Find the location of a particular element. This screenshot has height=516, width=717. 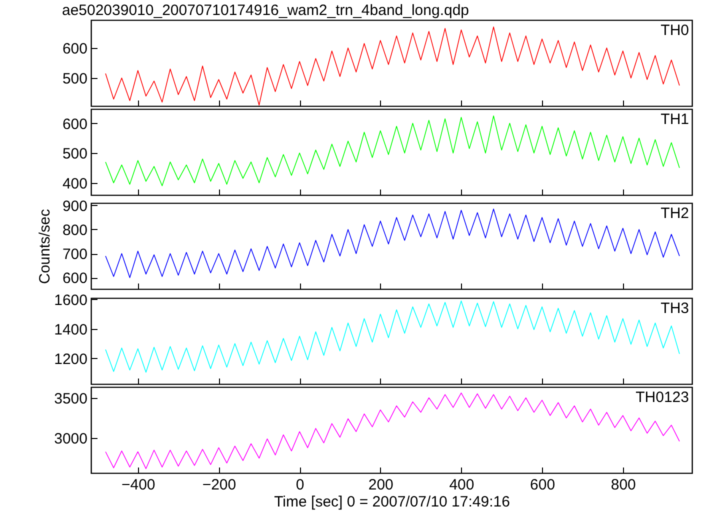

y-tick-label: 3500 is located at coordinates (71, 399).